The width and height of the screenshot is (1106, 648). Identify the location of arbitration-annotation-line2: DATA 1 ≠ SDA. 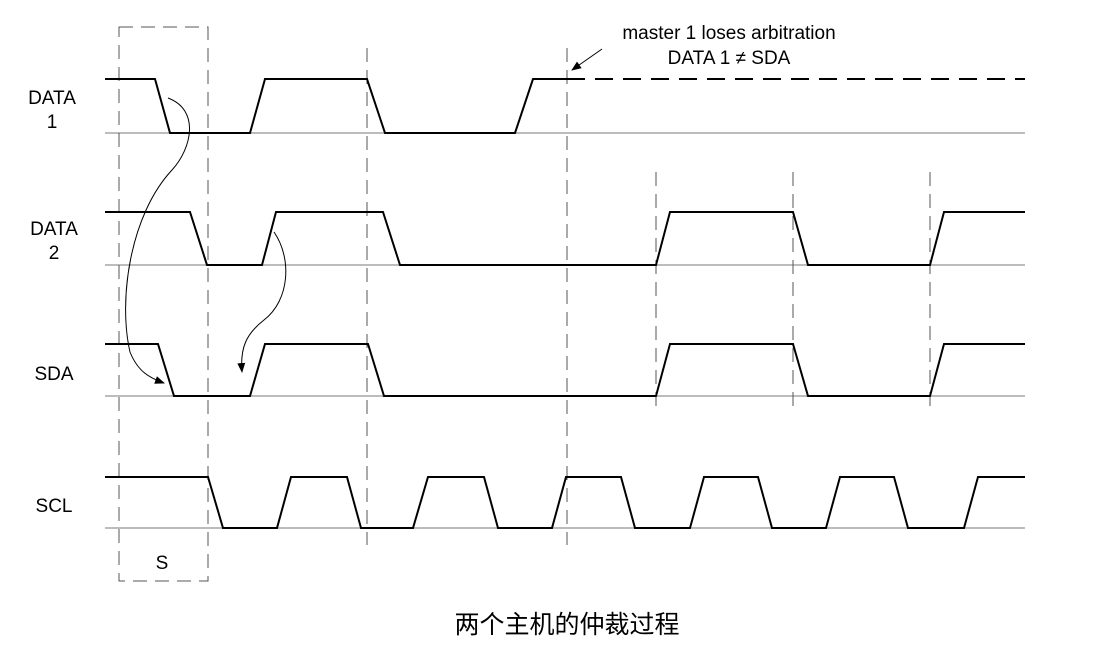
(729, 58).